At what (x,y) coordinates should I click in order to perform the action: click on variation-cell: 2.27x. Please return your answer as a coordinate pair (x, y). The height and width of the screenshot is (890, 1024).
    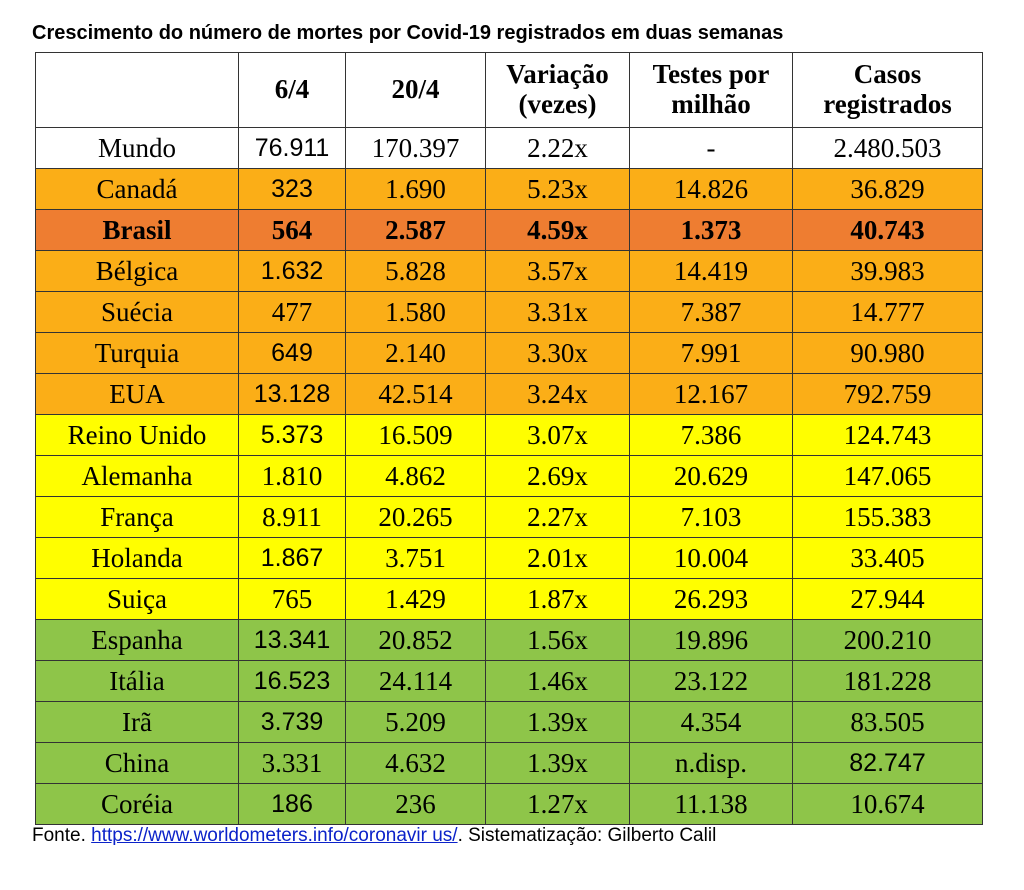
    Looking at the image, I should click on (557, 517).